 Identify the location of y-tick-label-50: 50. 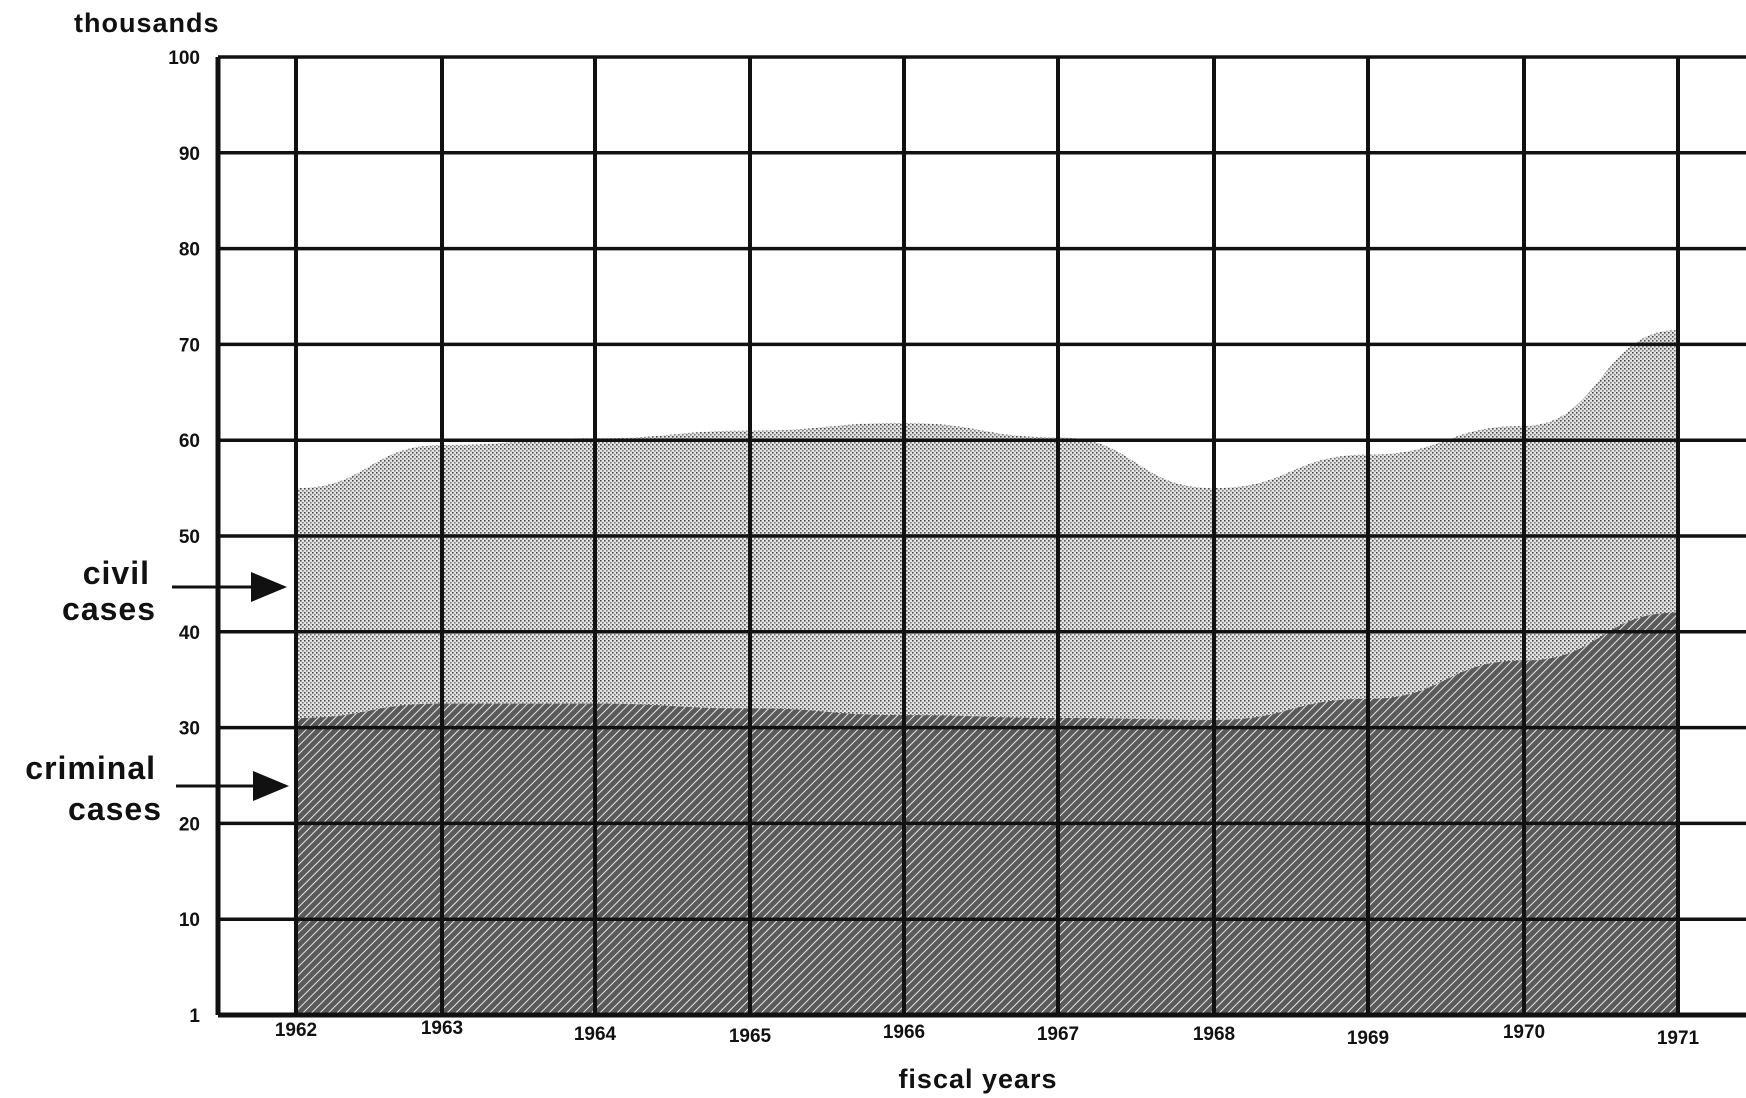
(189, 537).